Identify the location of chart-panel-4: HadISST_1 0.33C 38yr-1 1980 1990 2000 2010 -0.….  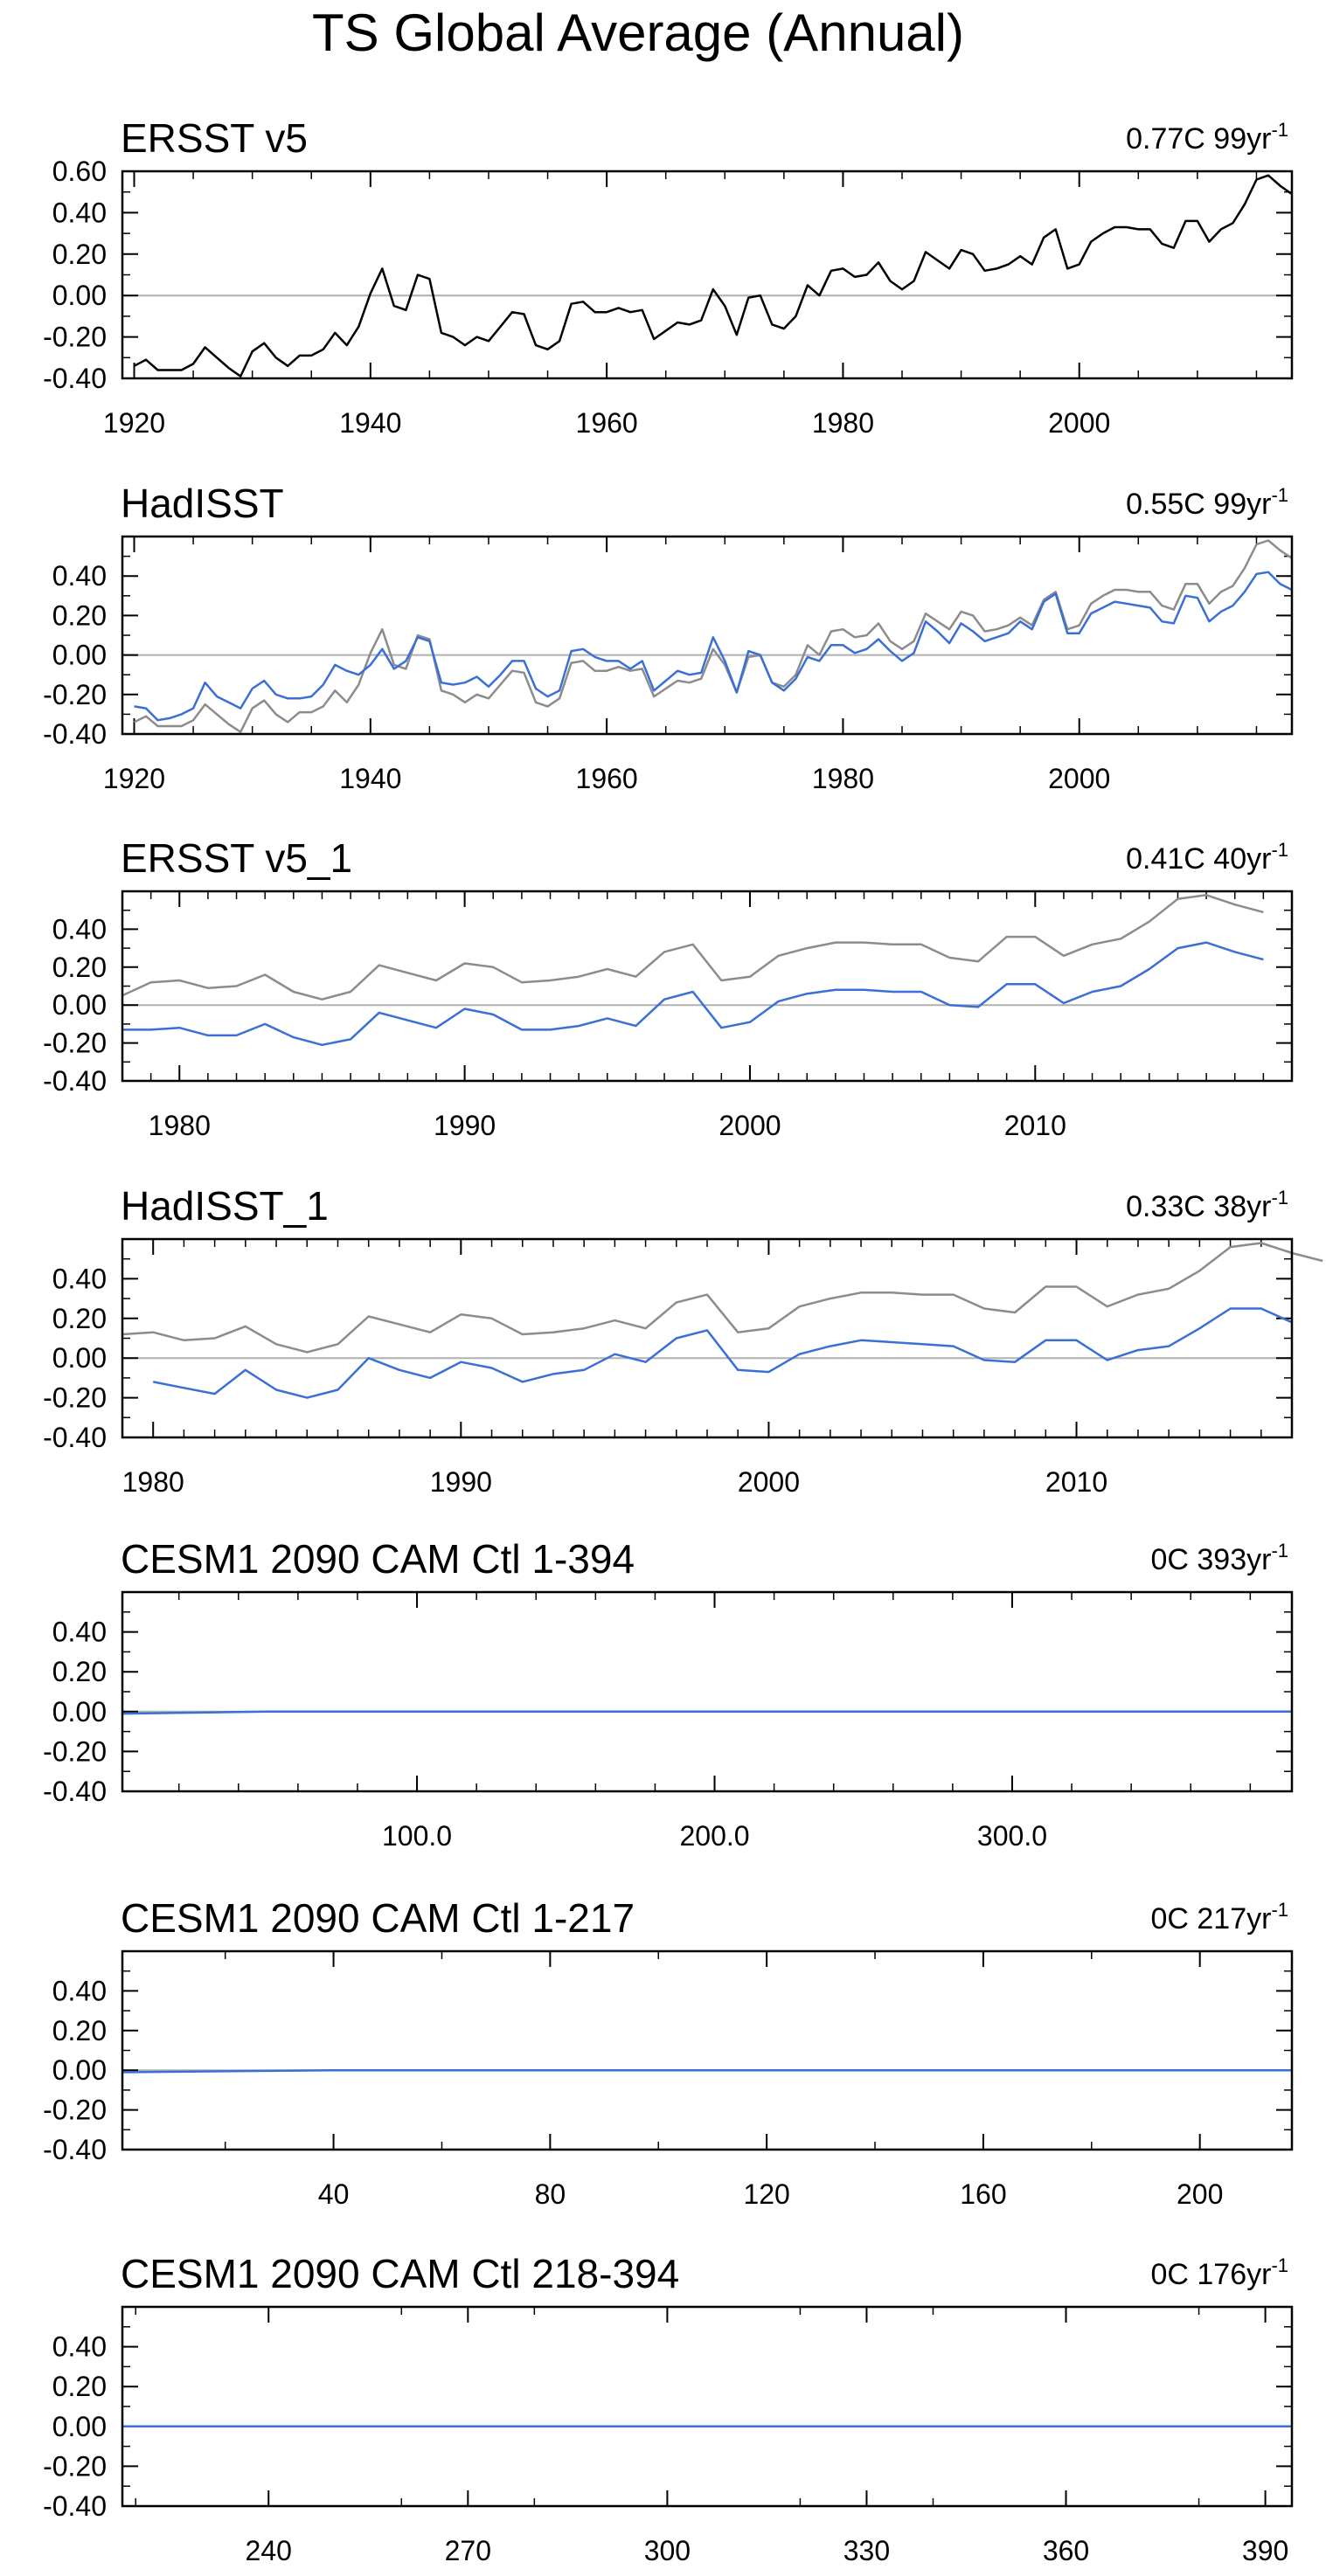
(683, 1340).